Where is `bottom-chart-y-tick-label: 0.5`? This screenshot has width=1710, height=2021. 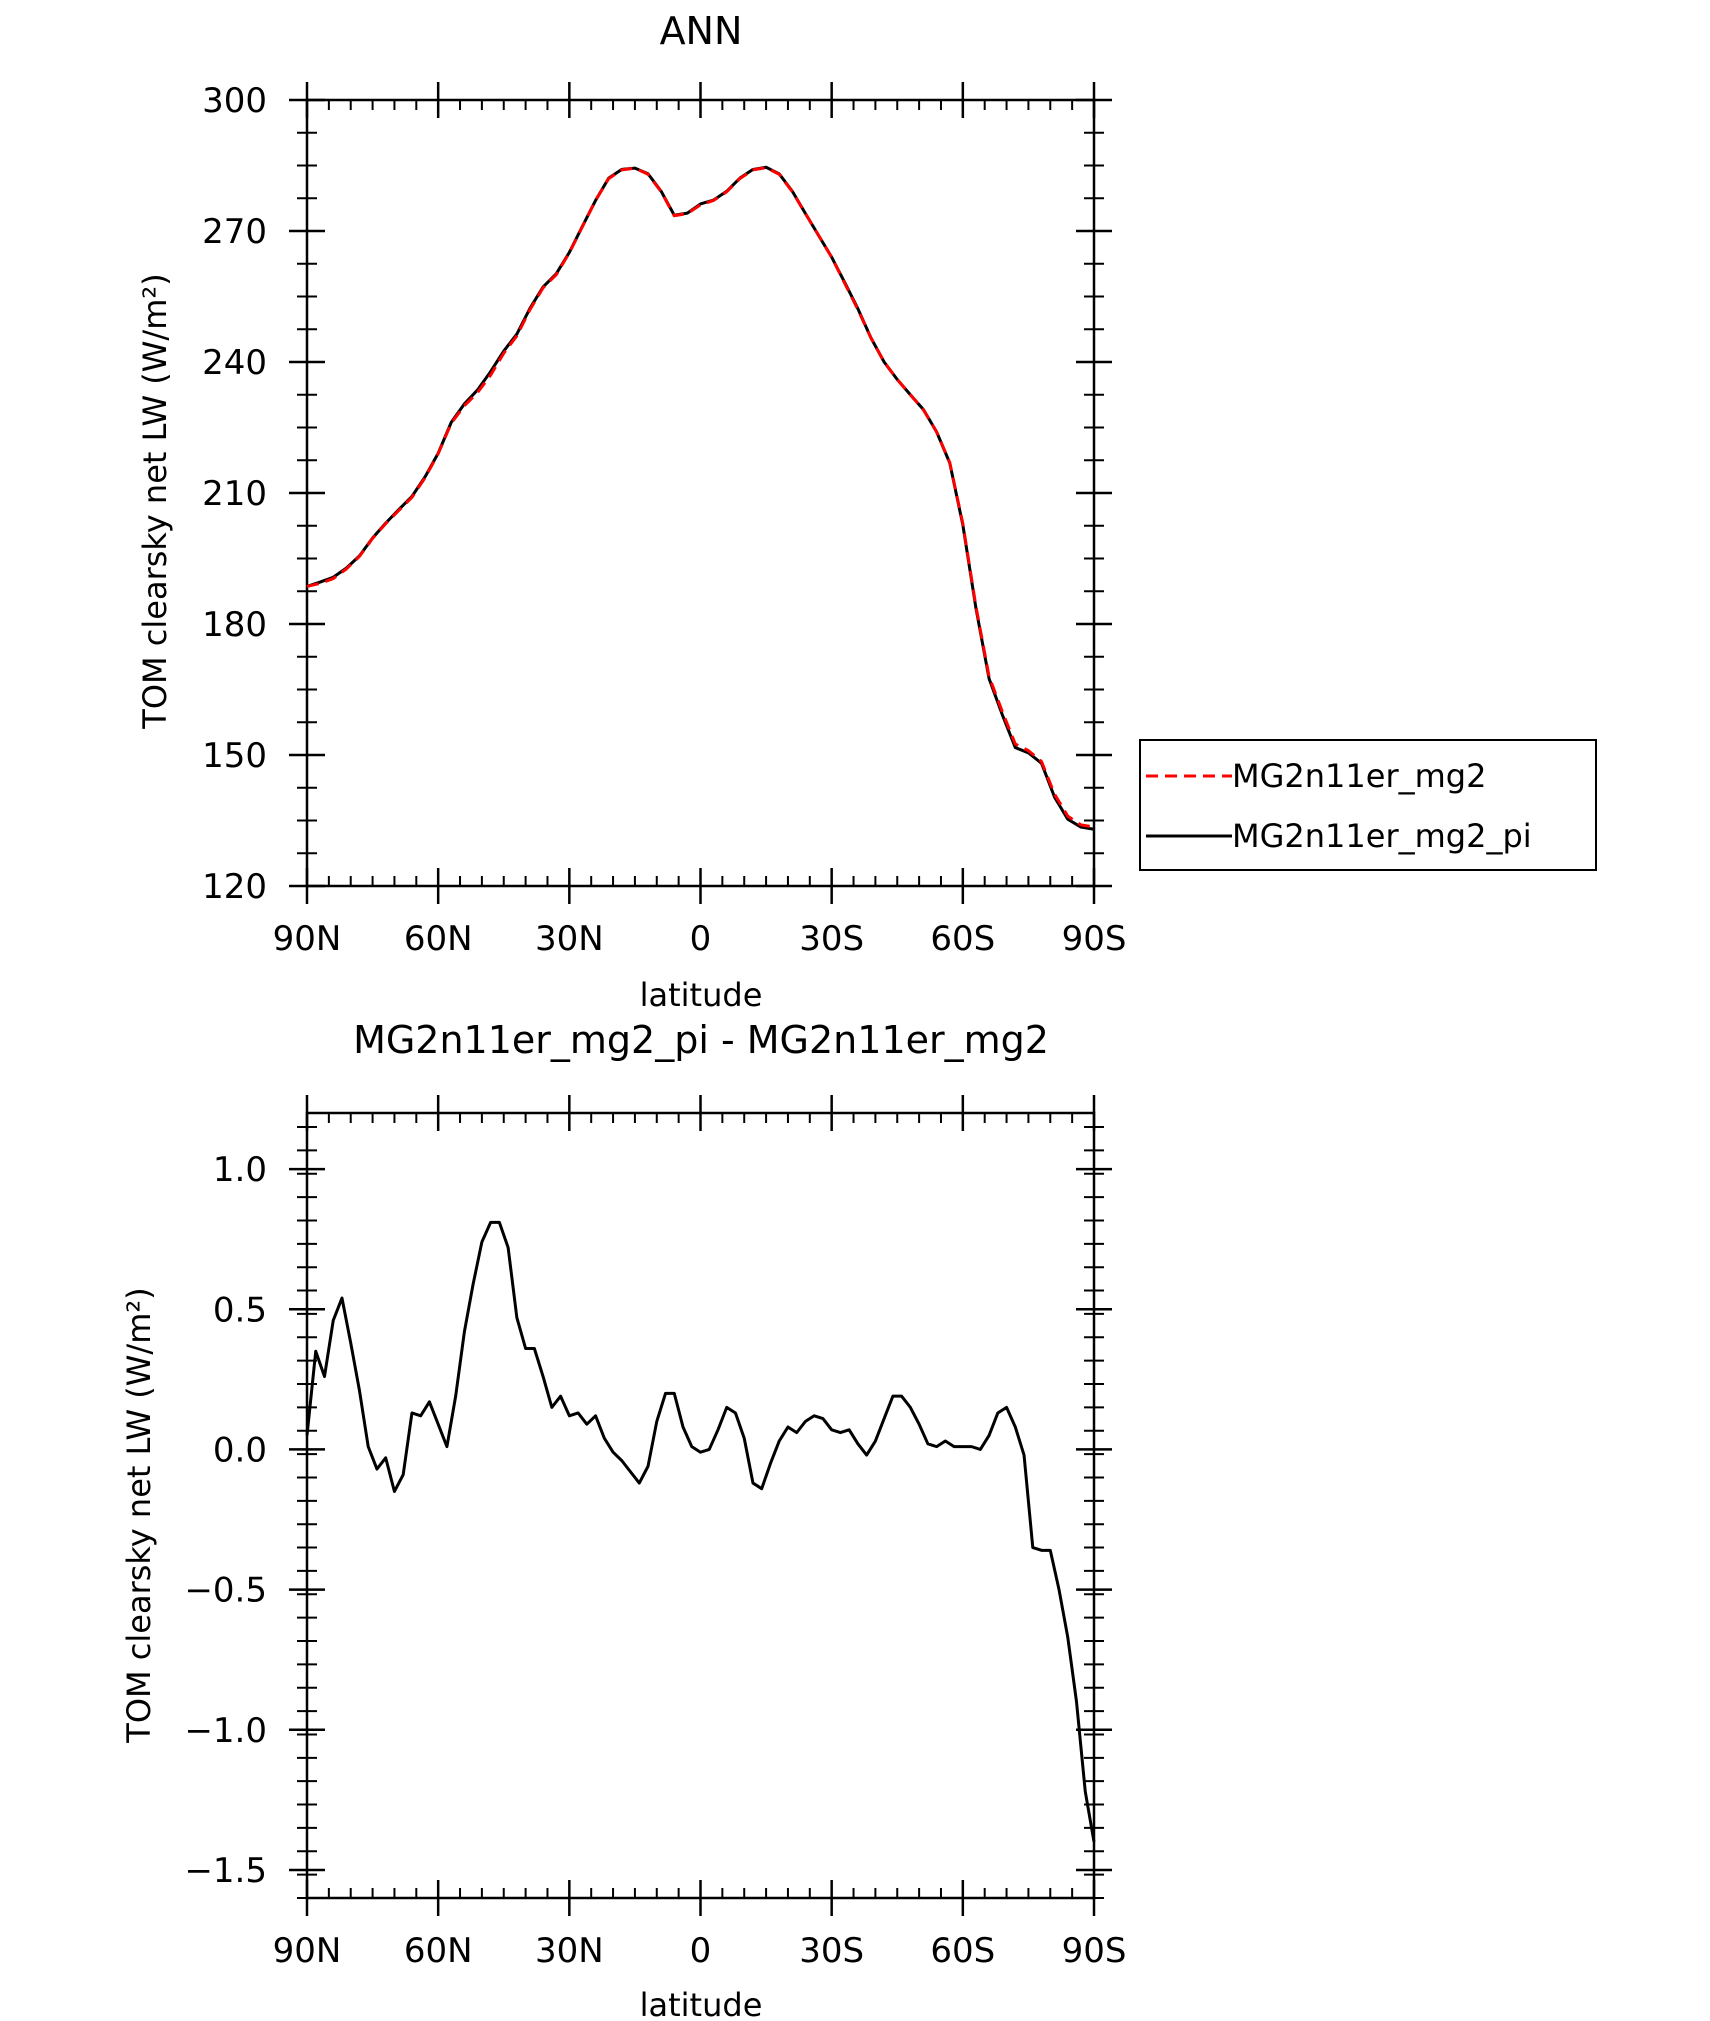 bottom-chart-y-tick-label: 0.5 is located at coordinates (240, 1310).